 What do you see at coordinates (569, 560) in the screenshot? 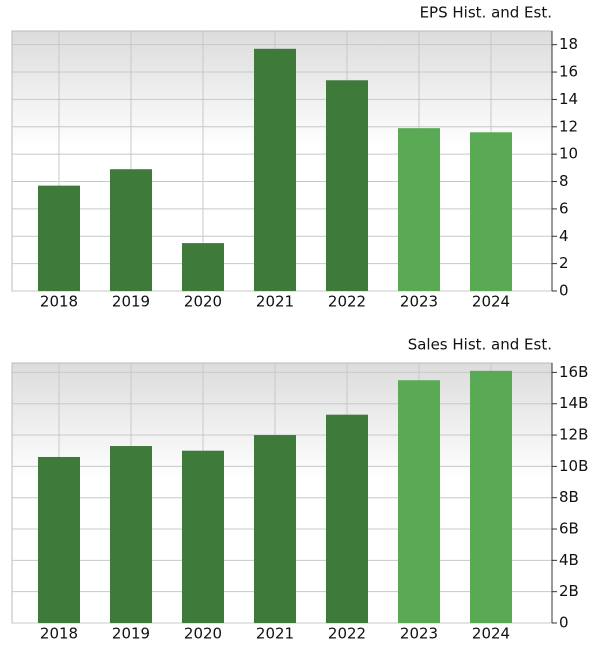
I see `y-tick-label: 4B` at bounding box center [569, 560].